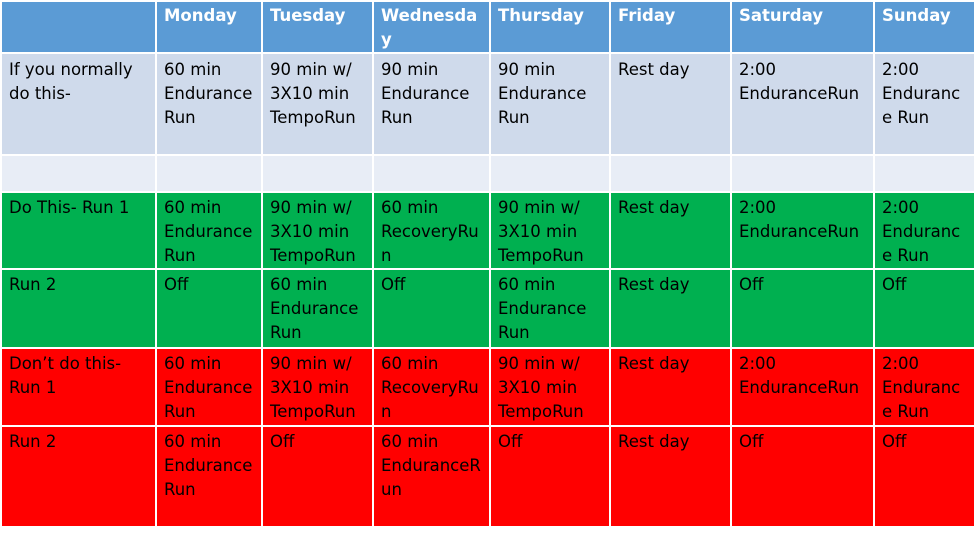 This screenshot has width=974, height=533. Describe the element at coordinates (78, 230) in the screenshot. I see `row-label: Do This- Run 1` at that location.